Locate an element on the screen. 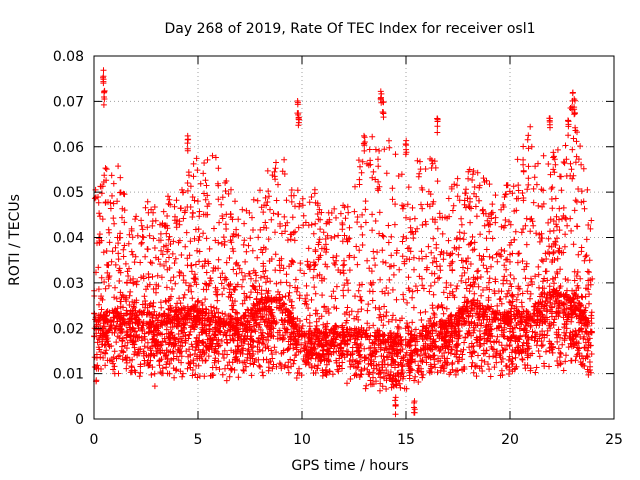 This screenshot has height=480, width=640. y-tick-label: 0.01 is located at coordinates (68, 375).